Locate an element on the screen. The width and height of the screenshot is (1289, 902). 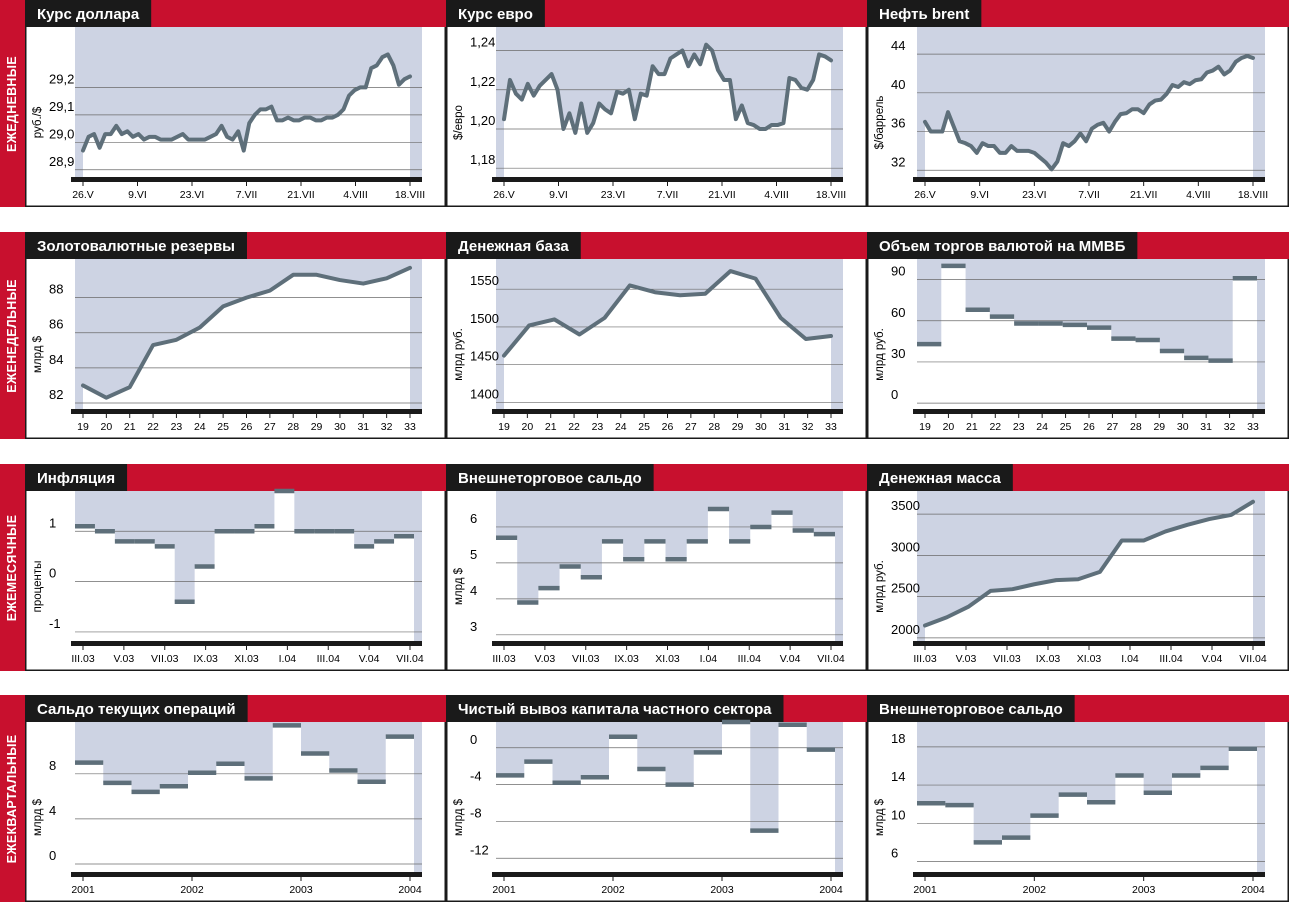
chart-title: Чистый вывоз капитала частного сектора is located at coordinates (615, 709).